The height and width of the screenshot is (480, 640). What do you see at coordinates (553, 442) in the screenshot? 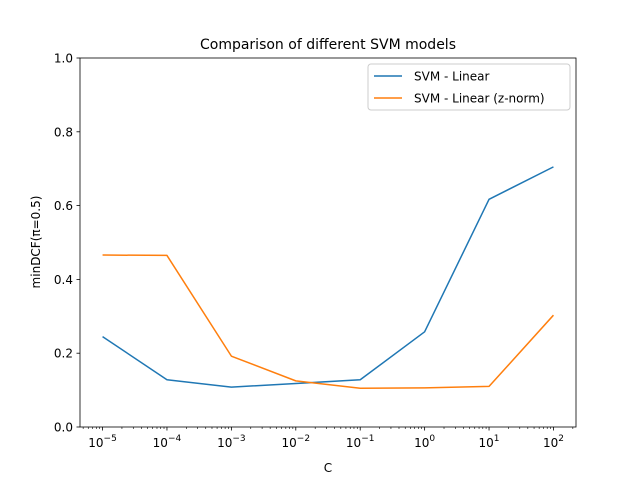
I see `x-tick-label: 10²` at bounding box center [553, 442].